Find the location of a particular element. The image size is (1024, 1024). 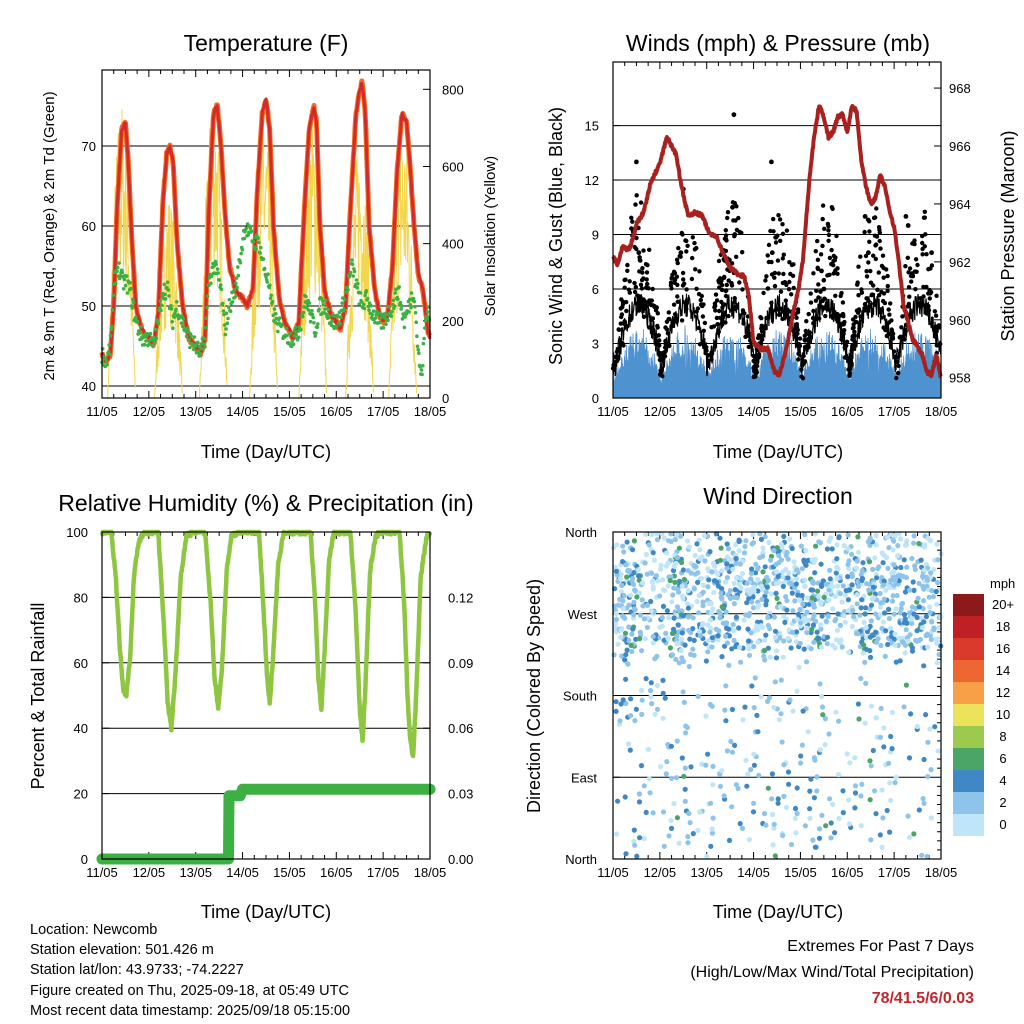

solar-series is located at coordinates (168, 301).